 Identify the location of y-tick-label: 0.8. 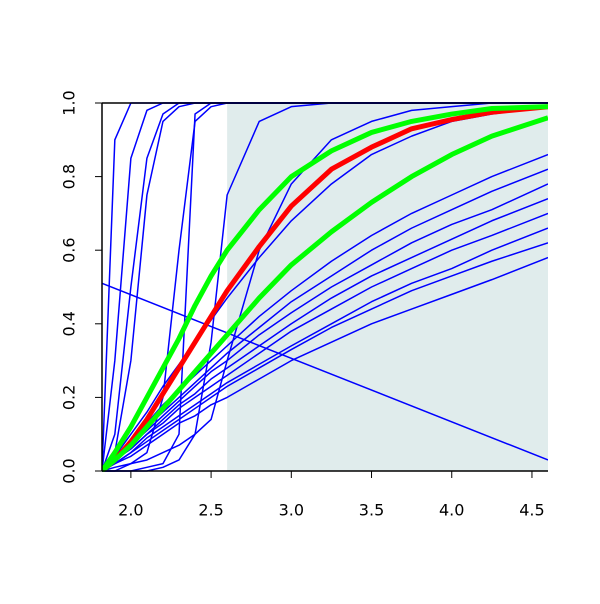
(69, 176).